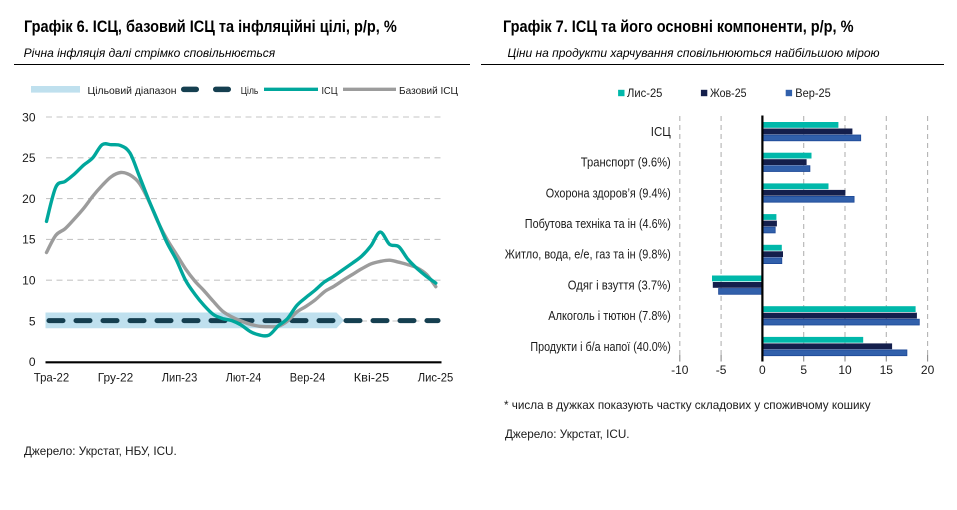 This screenshot has width=957, height=510. What do you see at coordinates (728, 93) in the screenshot?
I see `svg-text: Жов-25` at bounding box center [728, 93].